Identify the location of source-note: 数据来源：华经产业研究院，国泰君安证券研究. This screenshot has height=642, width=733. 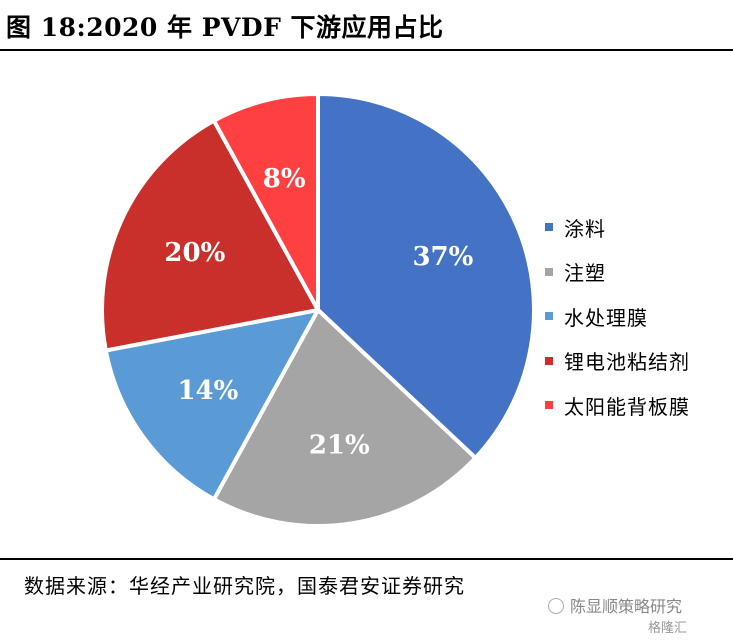
(244, 586).